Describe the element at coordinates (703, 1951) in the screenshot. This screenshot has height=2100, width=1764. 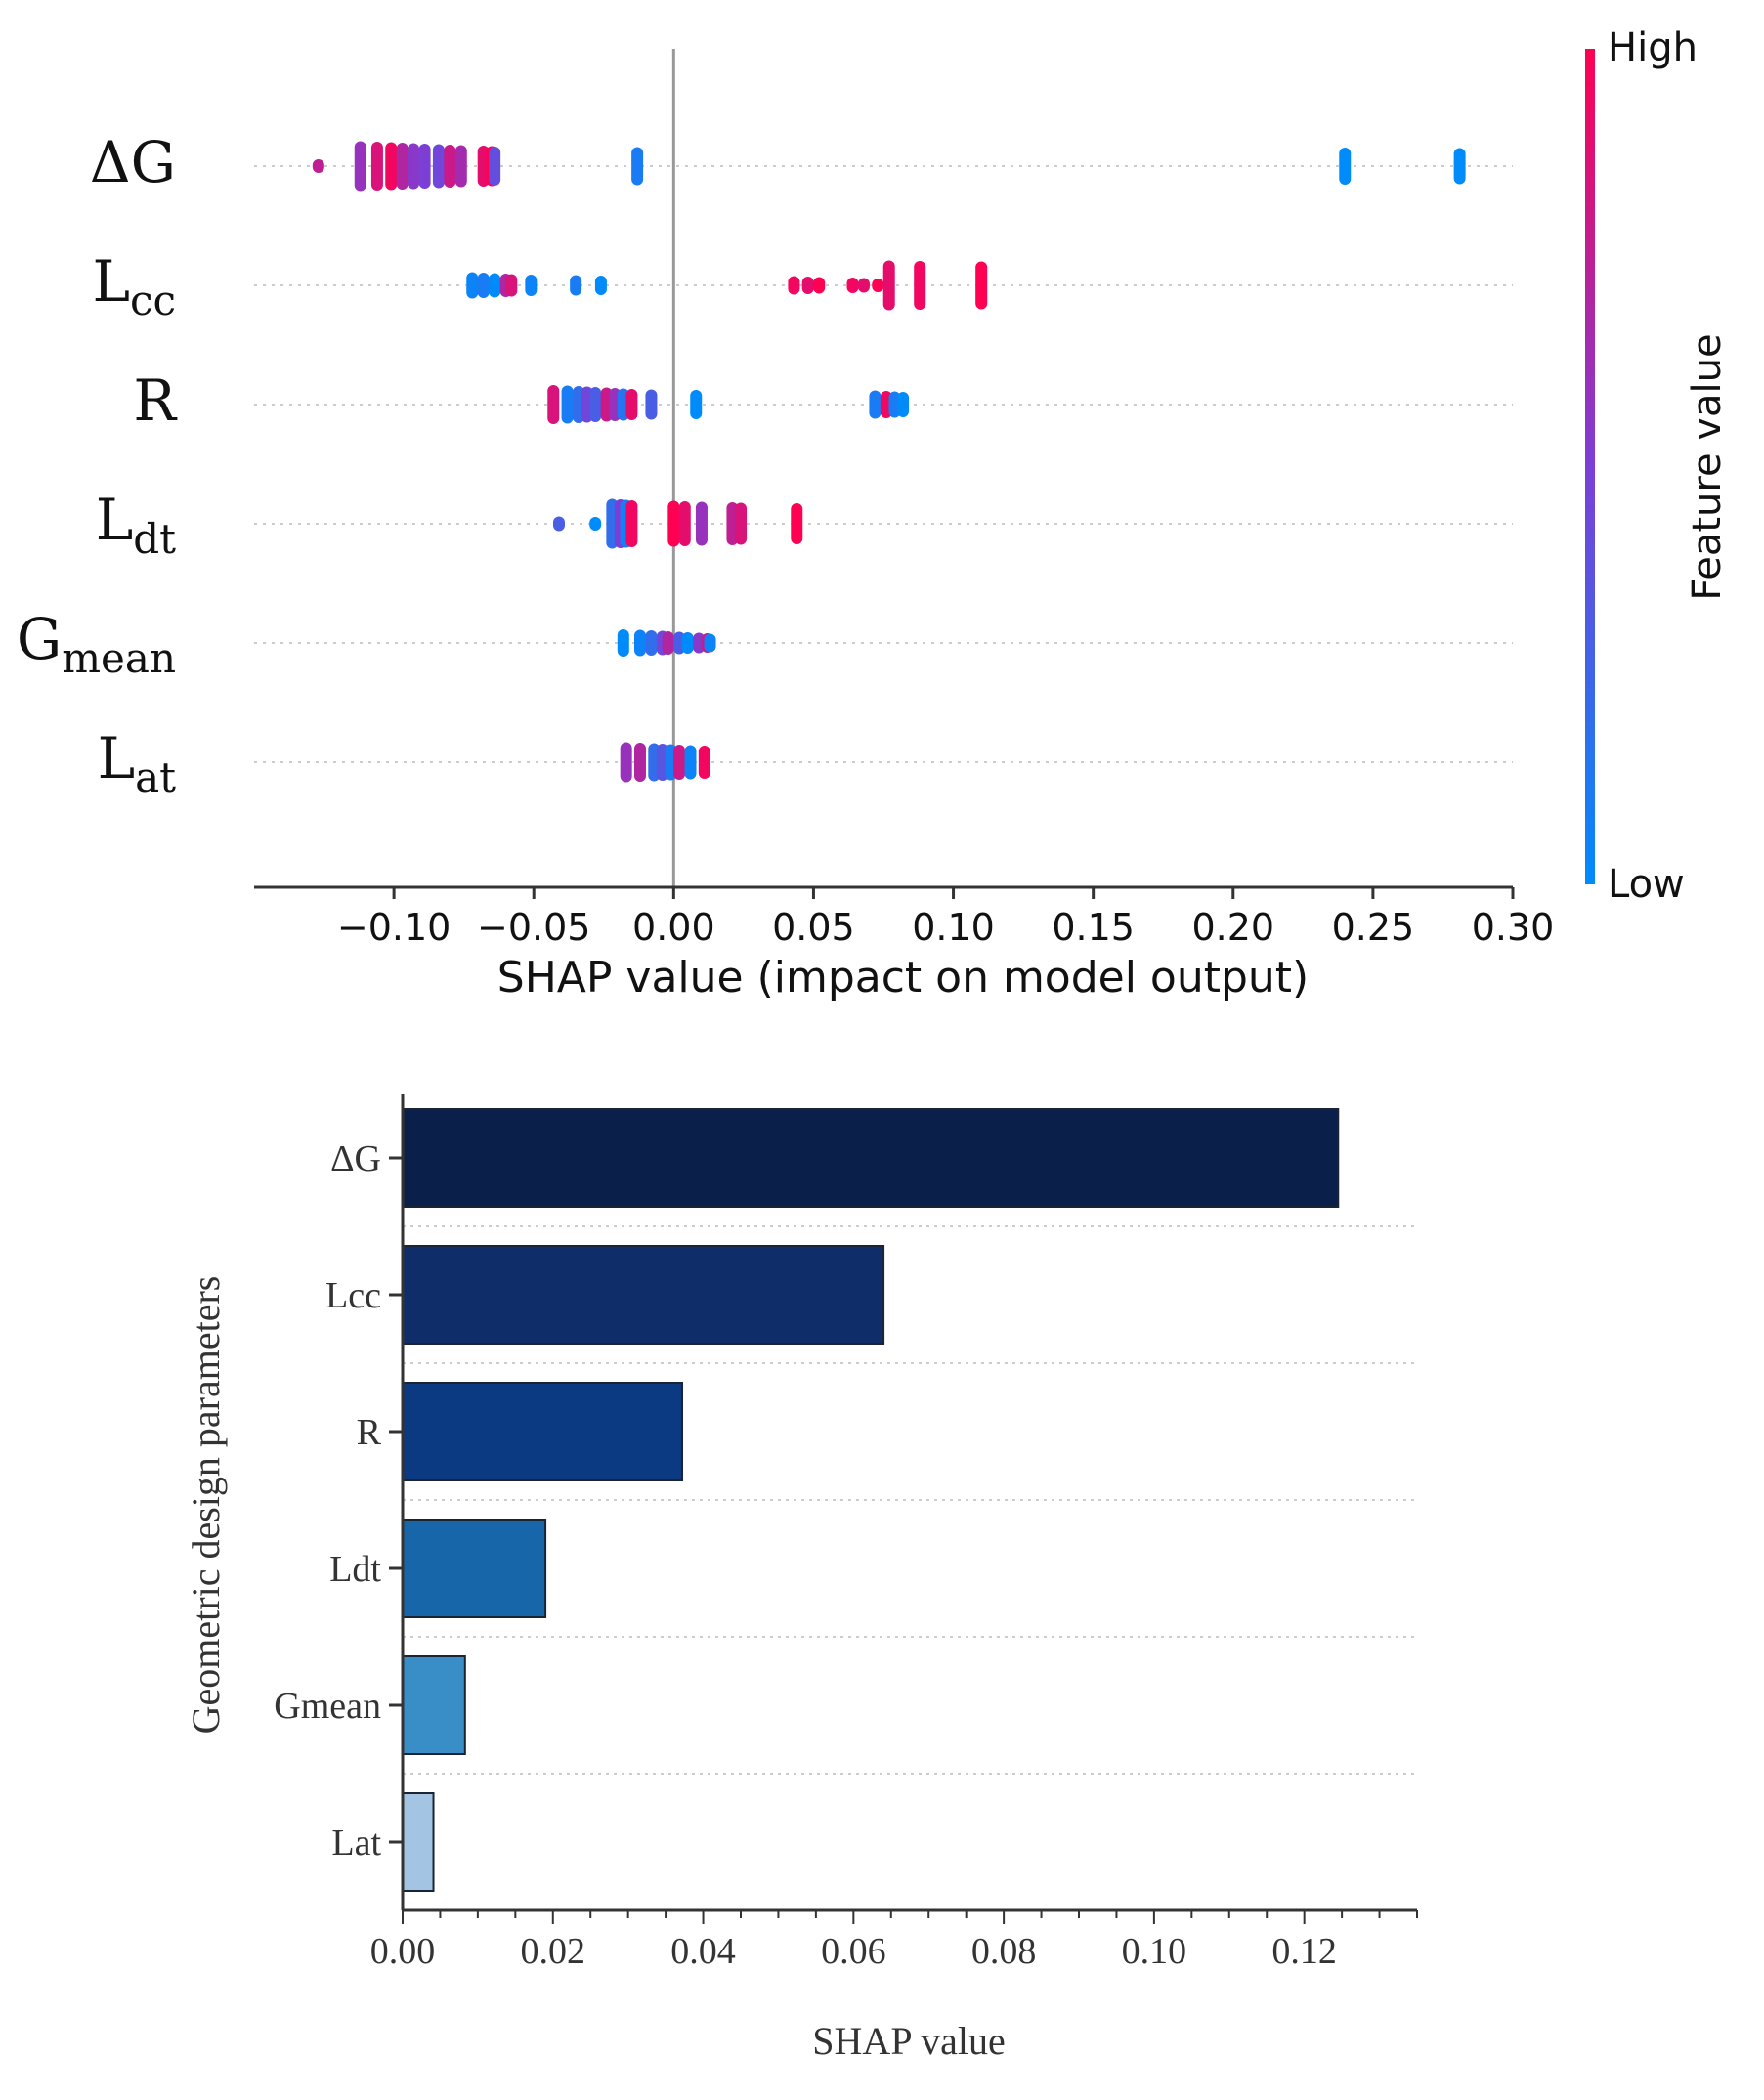
I see `bar-x-tick-label: 0.04` at that location.